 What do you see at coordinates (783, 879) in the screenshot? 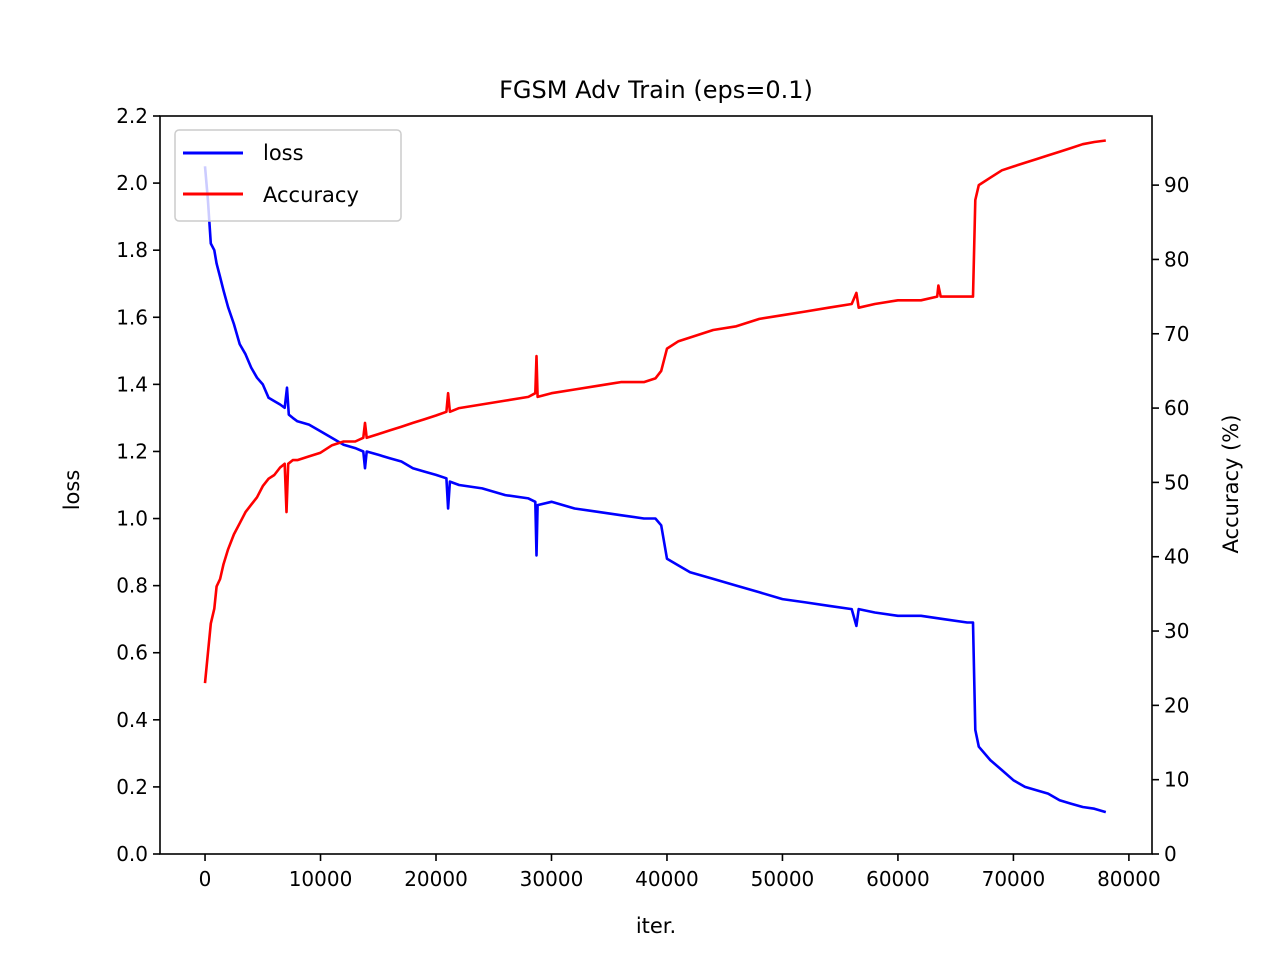
I see `x-tick-label: 50000` at bounding box center [783, 879].